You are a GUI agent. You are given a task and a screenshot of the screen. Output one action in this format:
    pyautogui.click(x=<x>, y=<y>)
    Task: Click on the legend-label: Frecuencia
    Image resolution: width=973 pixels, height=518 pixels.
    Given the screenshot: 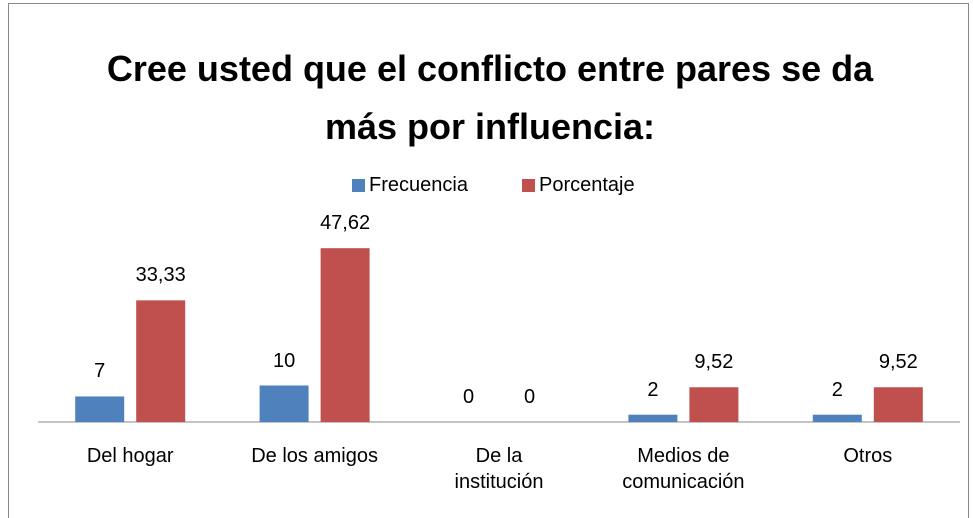 What is the action you would take?
    pyautogui.click(x=418, y=185)
    